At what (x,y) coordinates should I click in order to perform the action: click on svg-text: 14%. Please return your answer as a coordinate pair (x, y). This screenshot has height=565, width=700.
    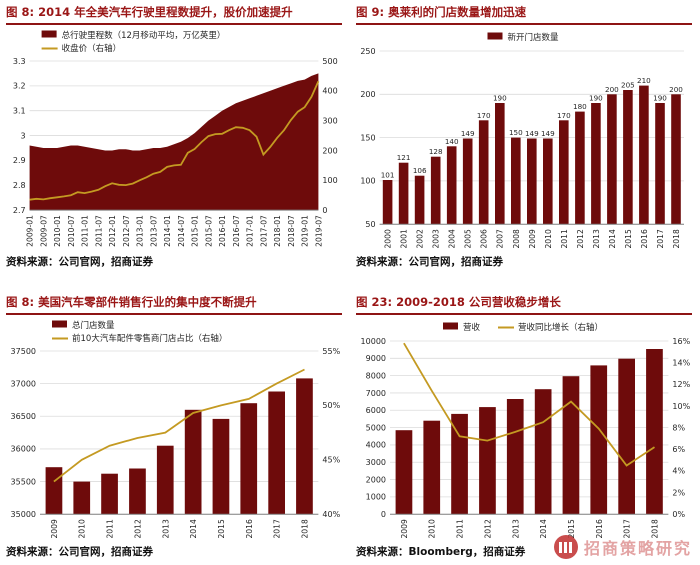
    Looking at the image, I should click on (681, 362).